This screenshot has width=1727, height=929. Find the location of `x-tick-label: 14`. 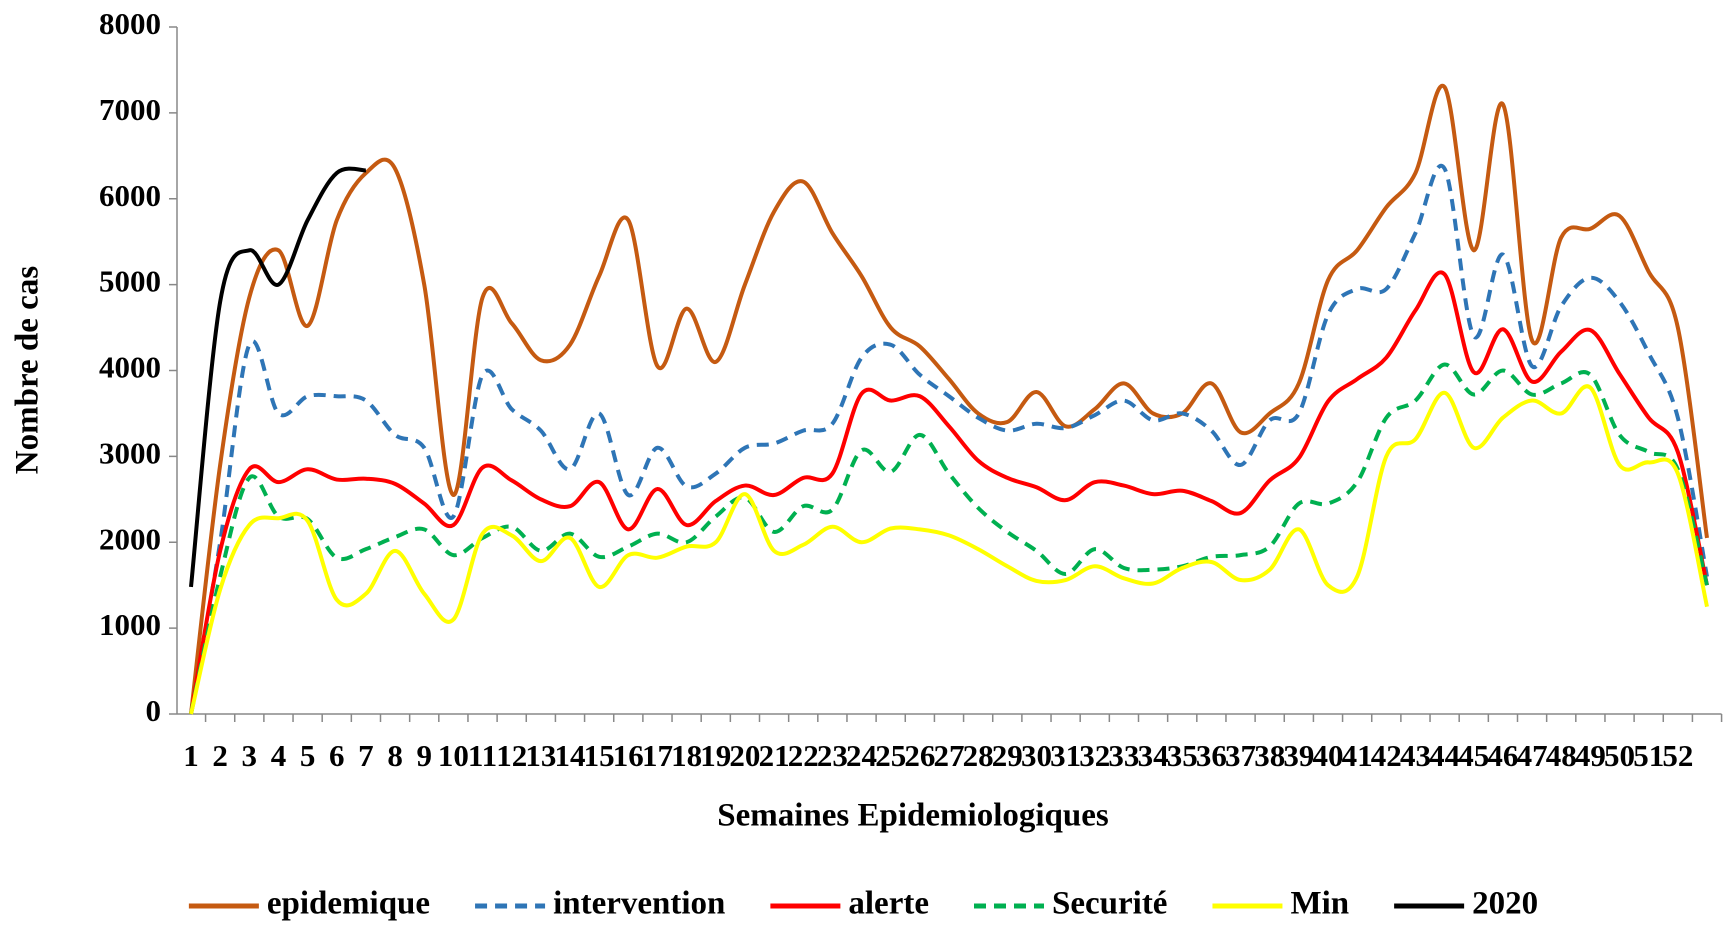

x-tick-label: 14 is located at coordinates (570, 755).